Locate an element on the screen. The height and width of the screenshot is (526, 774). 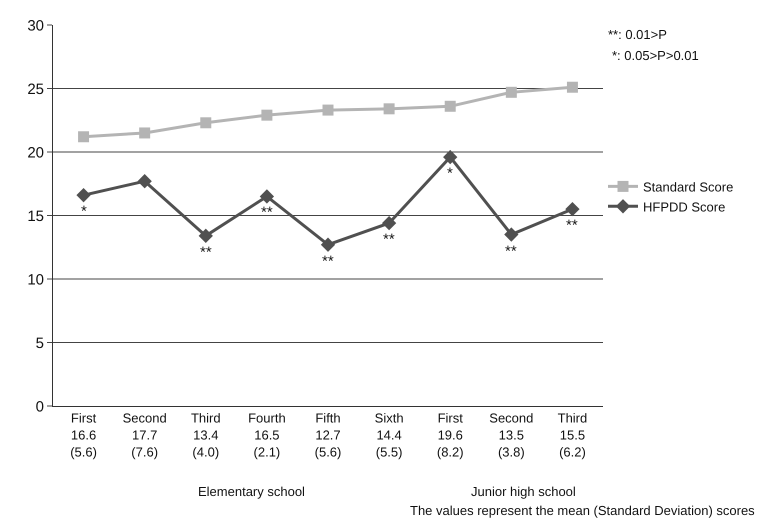
x-tick-label: Fourth 16.5 (2.1) is located at coordinates (267, 435).